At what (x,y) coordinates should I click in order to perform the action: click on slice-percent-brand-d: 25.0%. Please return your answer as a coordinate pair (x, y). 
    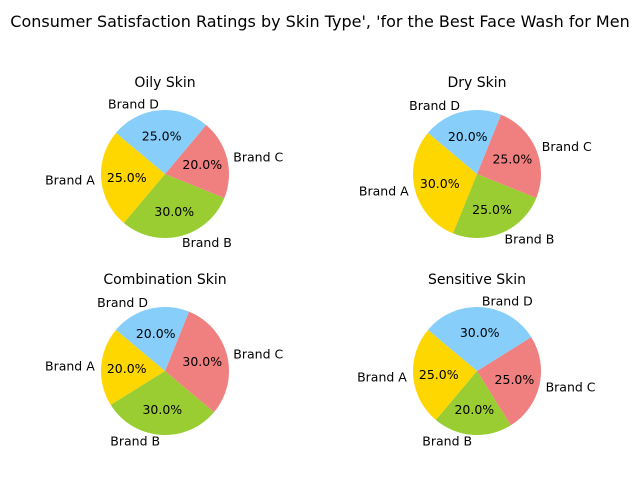
    Looking at the image, I should click on (162, 135).